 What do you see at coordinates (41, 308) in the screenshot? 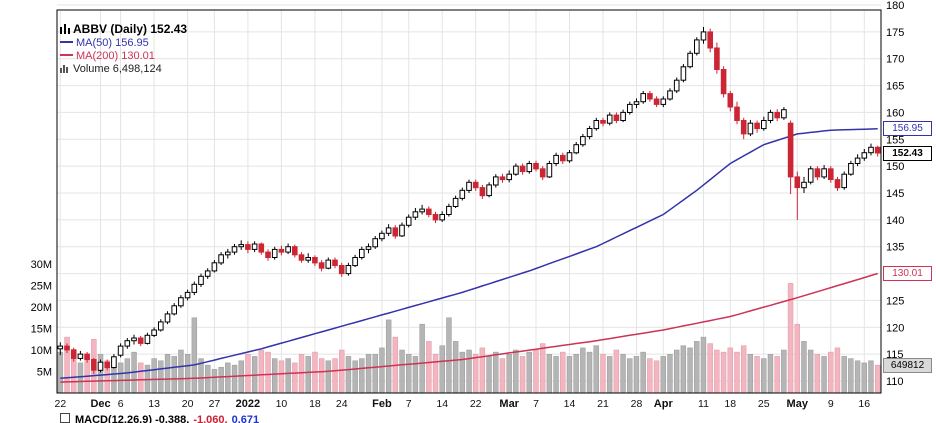
I see `volume-axis-label: 20M` at bounding box center [41, 308].